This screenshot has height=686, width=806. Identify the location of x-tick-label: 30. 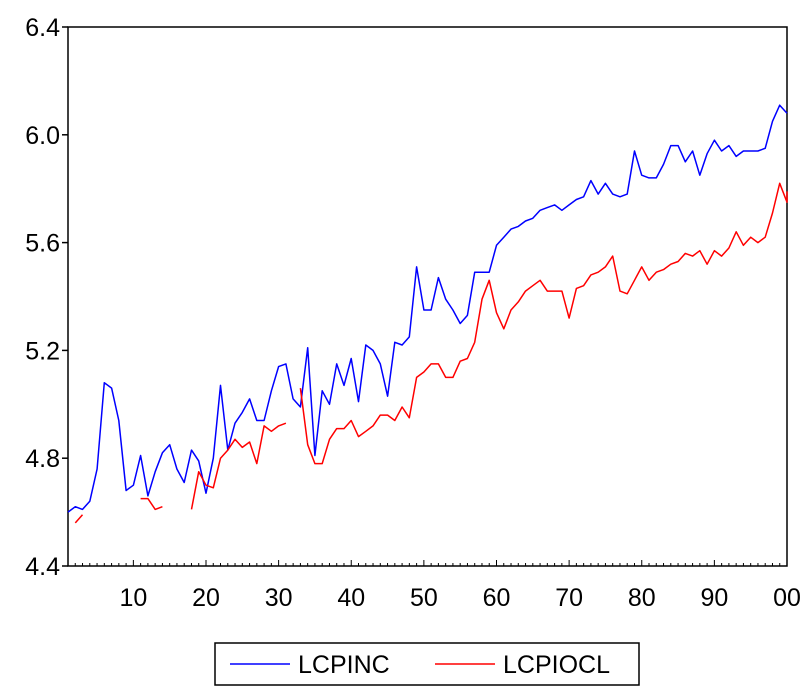
(279, 598).